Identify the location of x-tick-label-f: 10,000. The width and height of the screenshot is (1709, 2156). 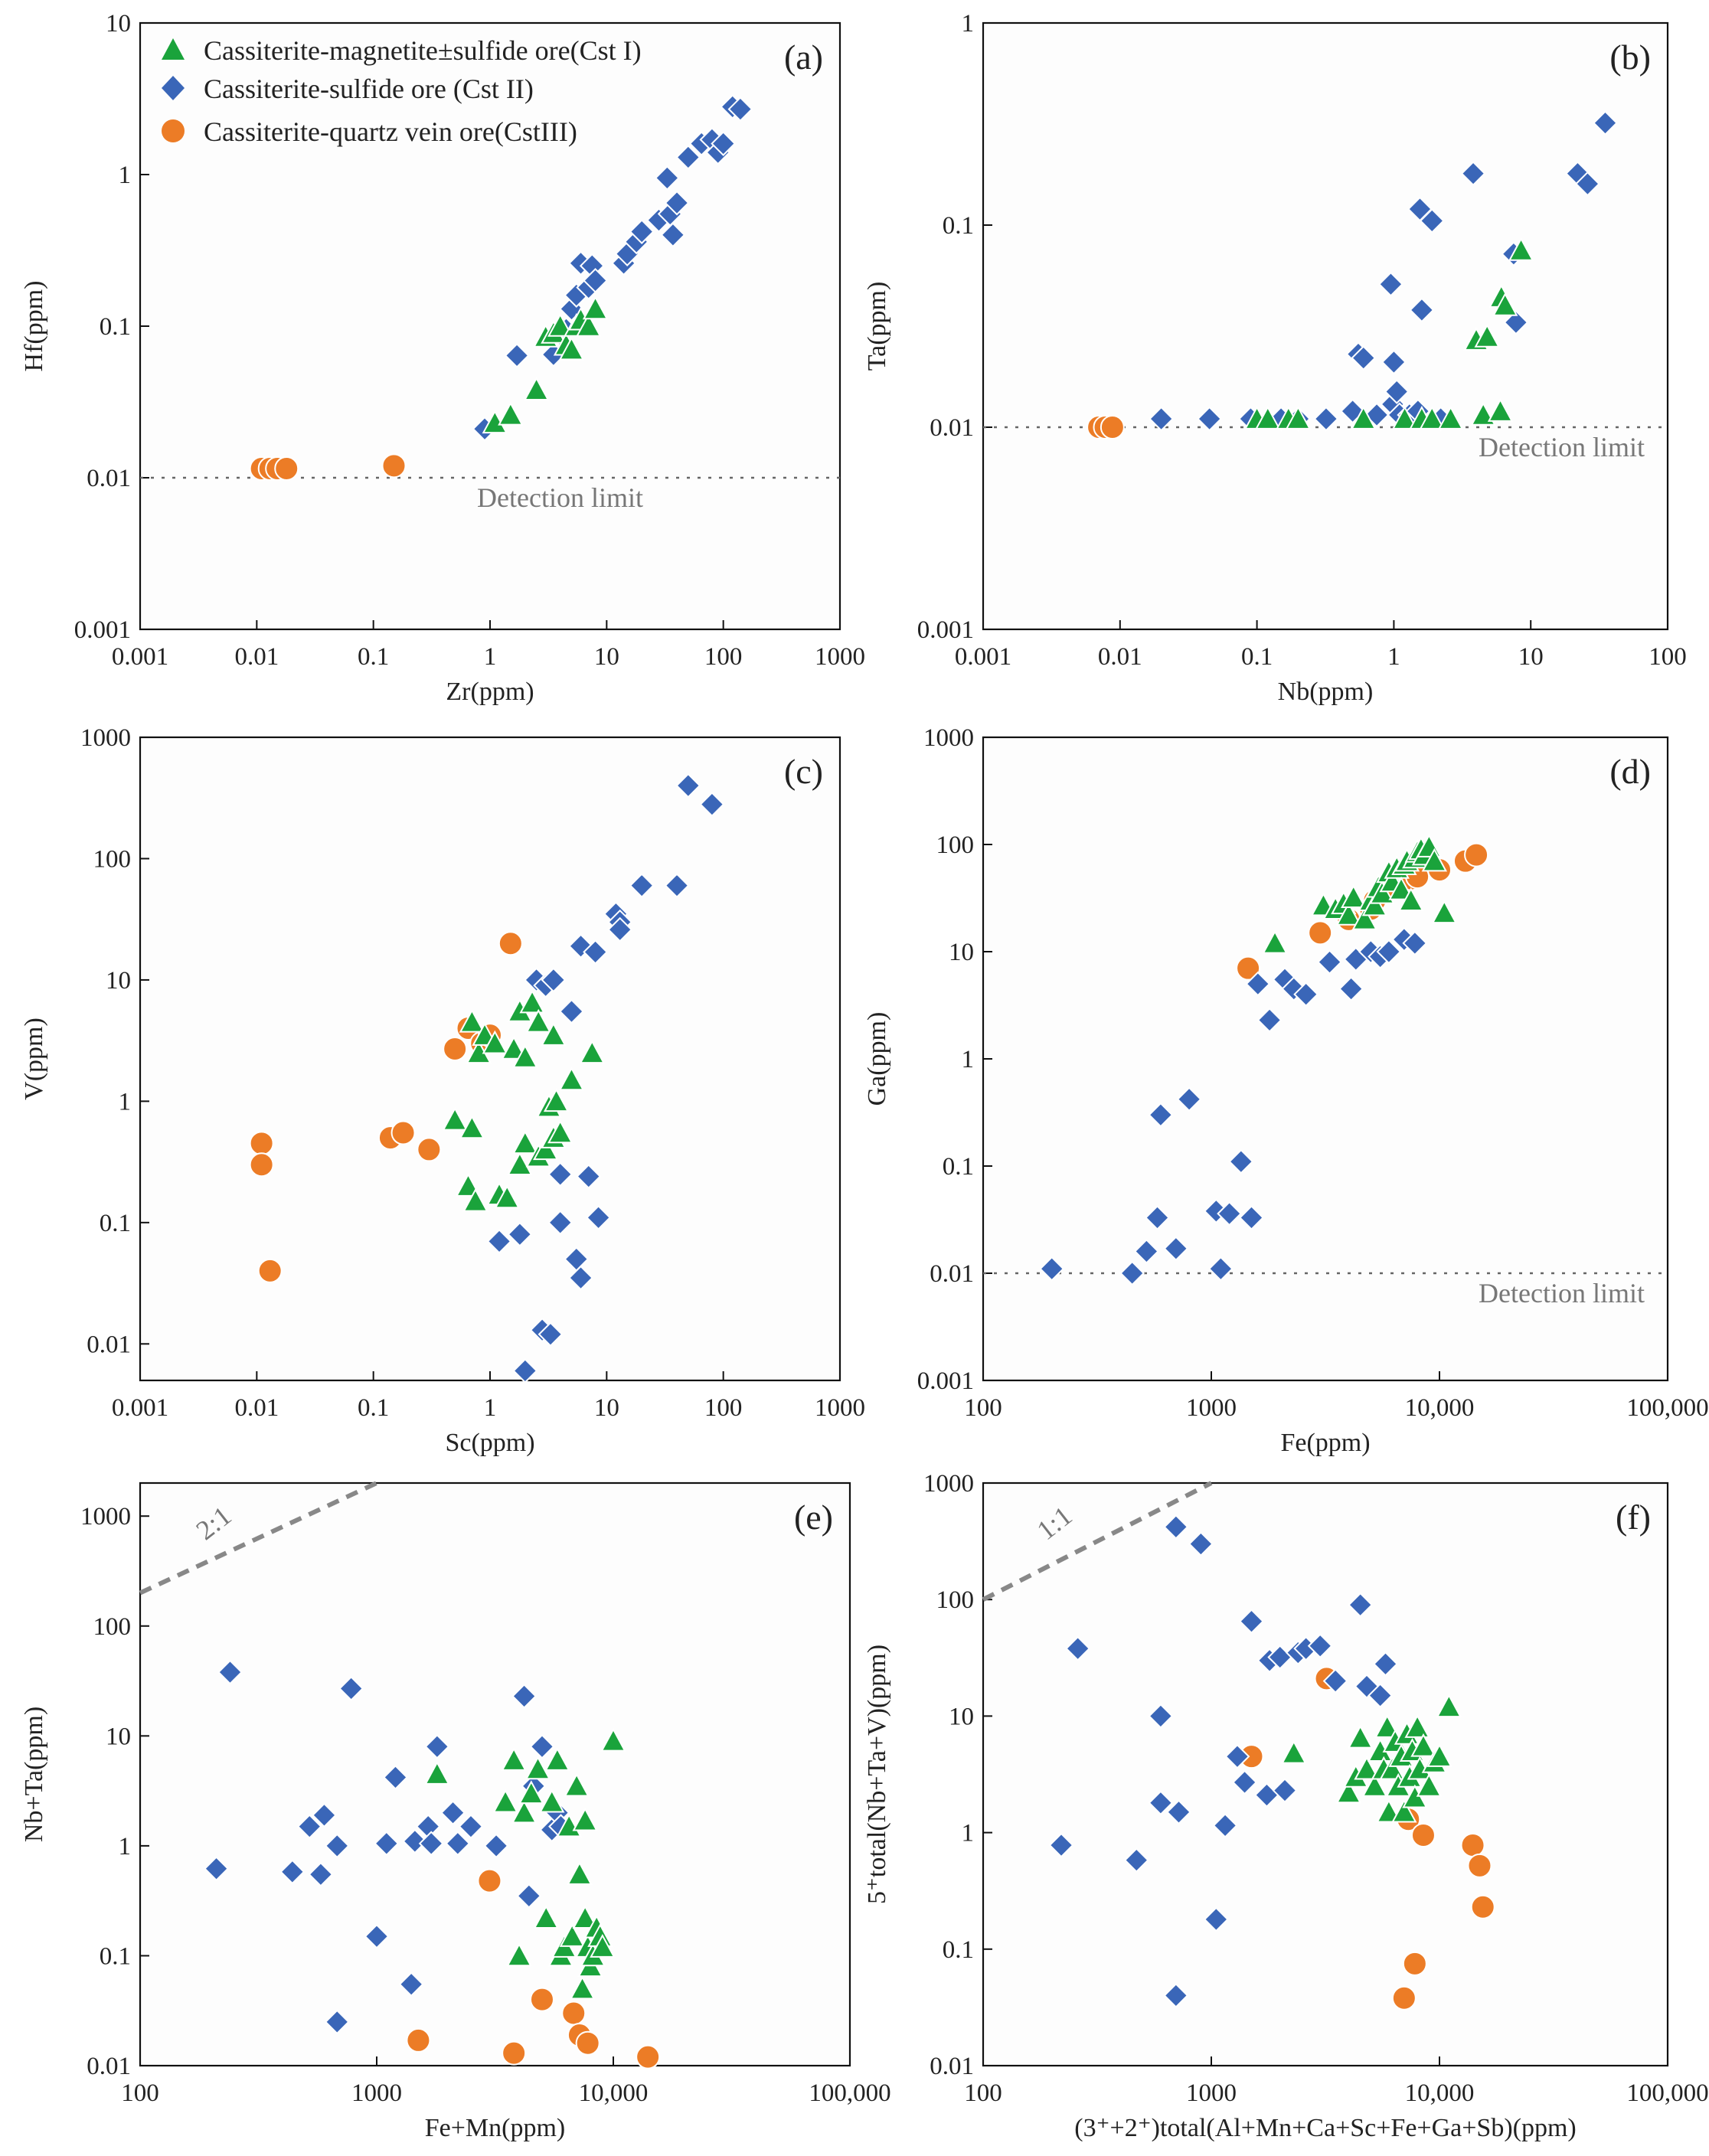
(1440, 2093).